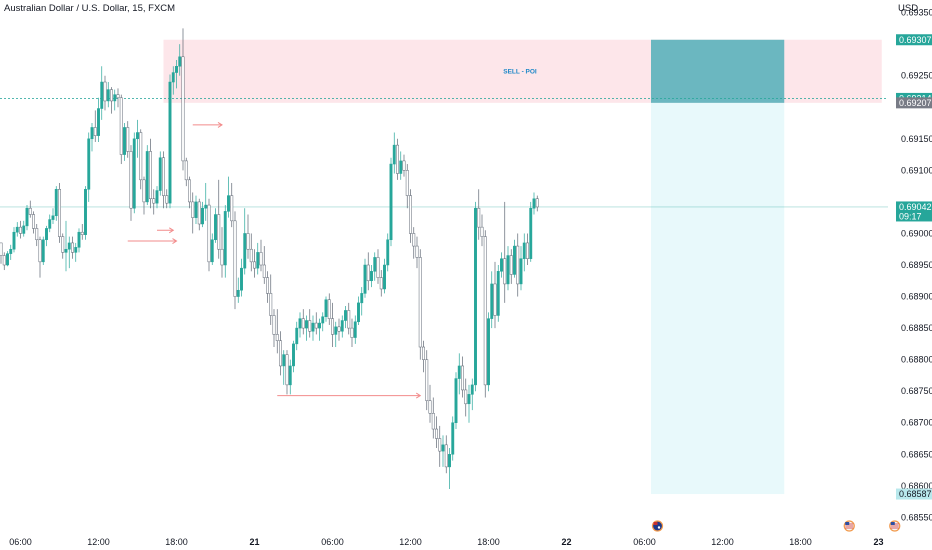 This screenshot has height=550, width=932. What do you see at coordinates (916, 170) in the screenshot?
I see `y-tick-label-3: 0.69100` at bounding box center [916, 170].